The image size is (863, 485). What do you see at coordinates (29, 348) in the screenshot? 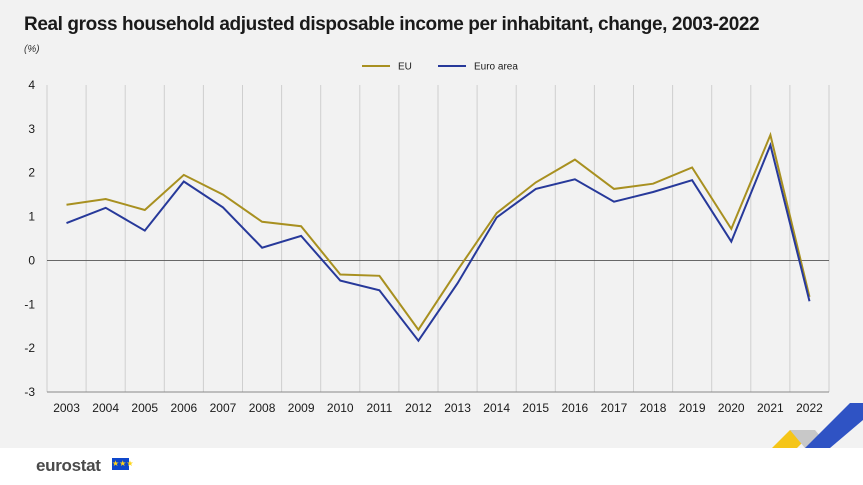
I see `y-tick-label: -2` at bounding box center [29, 348].